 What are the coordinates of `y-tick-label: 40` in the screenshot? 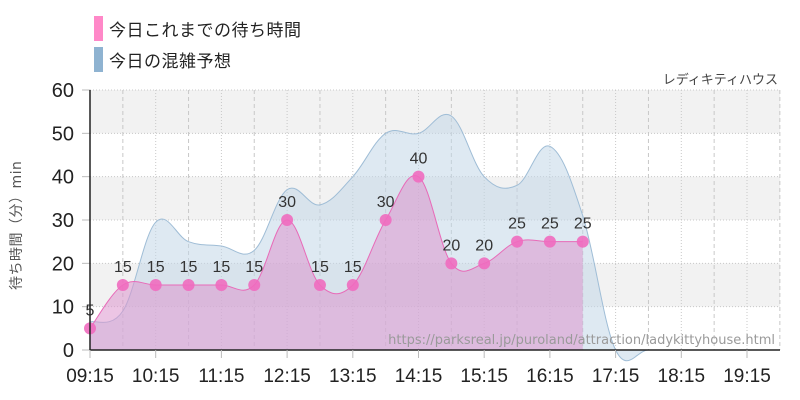 It's located at (63, 178).